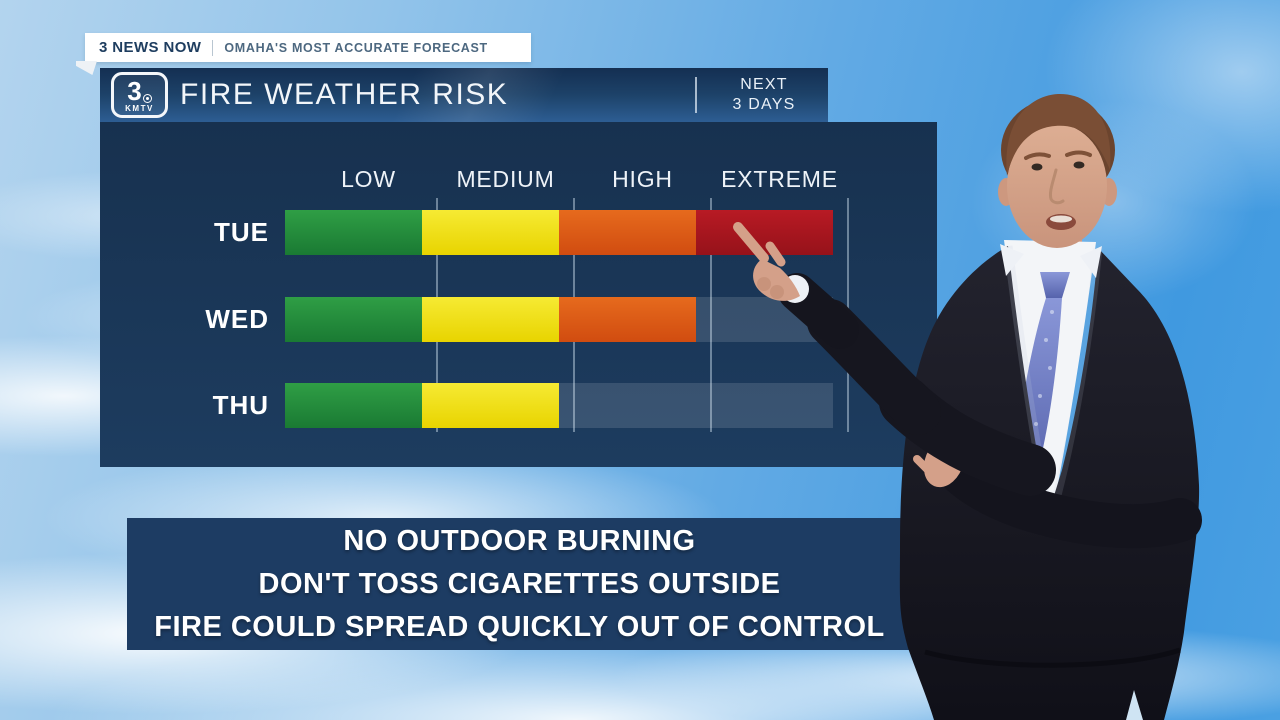 The height and width of the screenshot is (720, 1280). I want to click on right-ear, so click(1109, 192).